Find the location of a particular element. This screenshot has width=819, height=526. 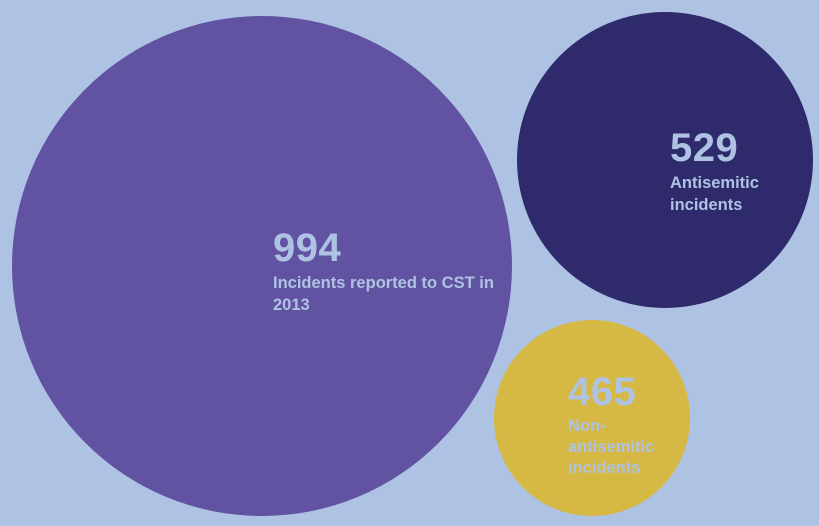

bubble-non-antisemitic-incidents is located at coordinates (592, 418).